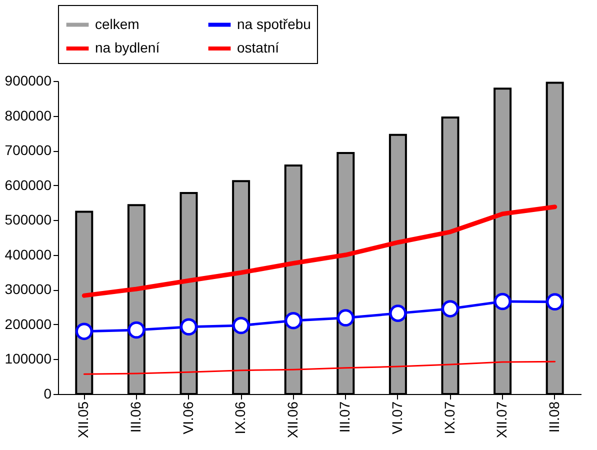  Describe the element at coordinates (292, 419) in the screenshot. I see `x-tick-label: XII.06` at that location.